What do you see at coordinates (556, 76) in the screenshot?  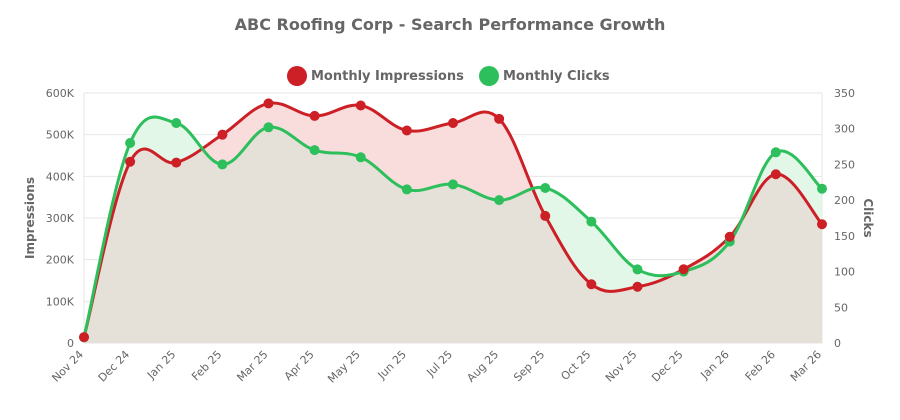 I see `legend-label-clicks: Monthly Clicks` at bounding box center [556, 76].